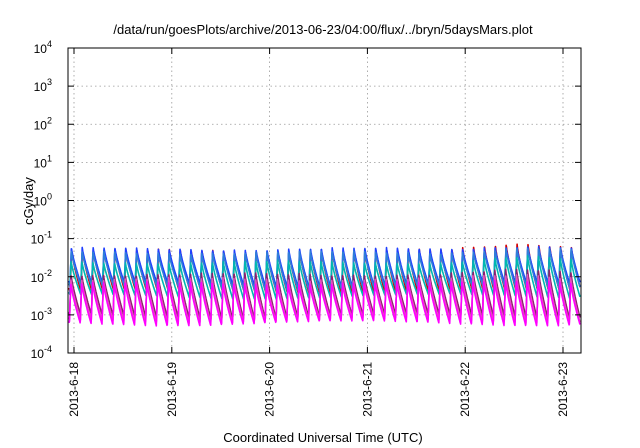  Describe the element at coordinates (563, 389) in the screenshot. I see `x-tick-label: 2013-6-23` at that location.